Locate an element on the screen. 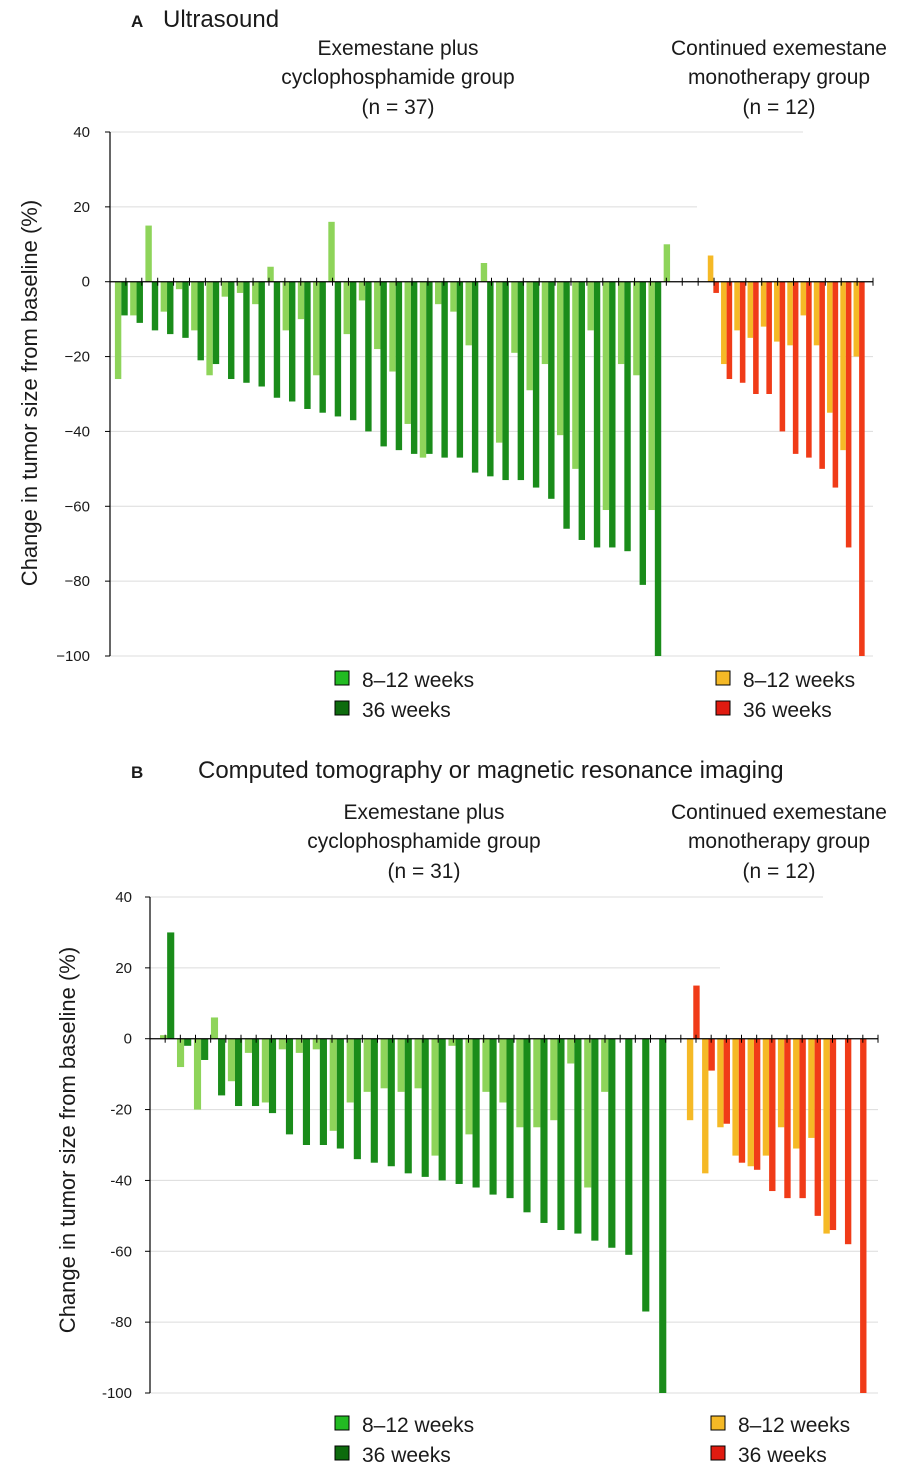 This screenshot has width=919, height=1467. panel-a-y-tick-label: −100 is located at coordinates (73, 656).